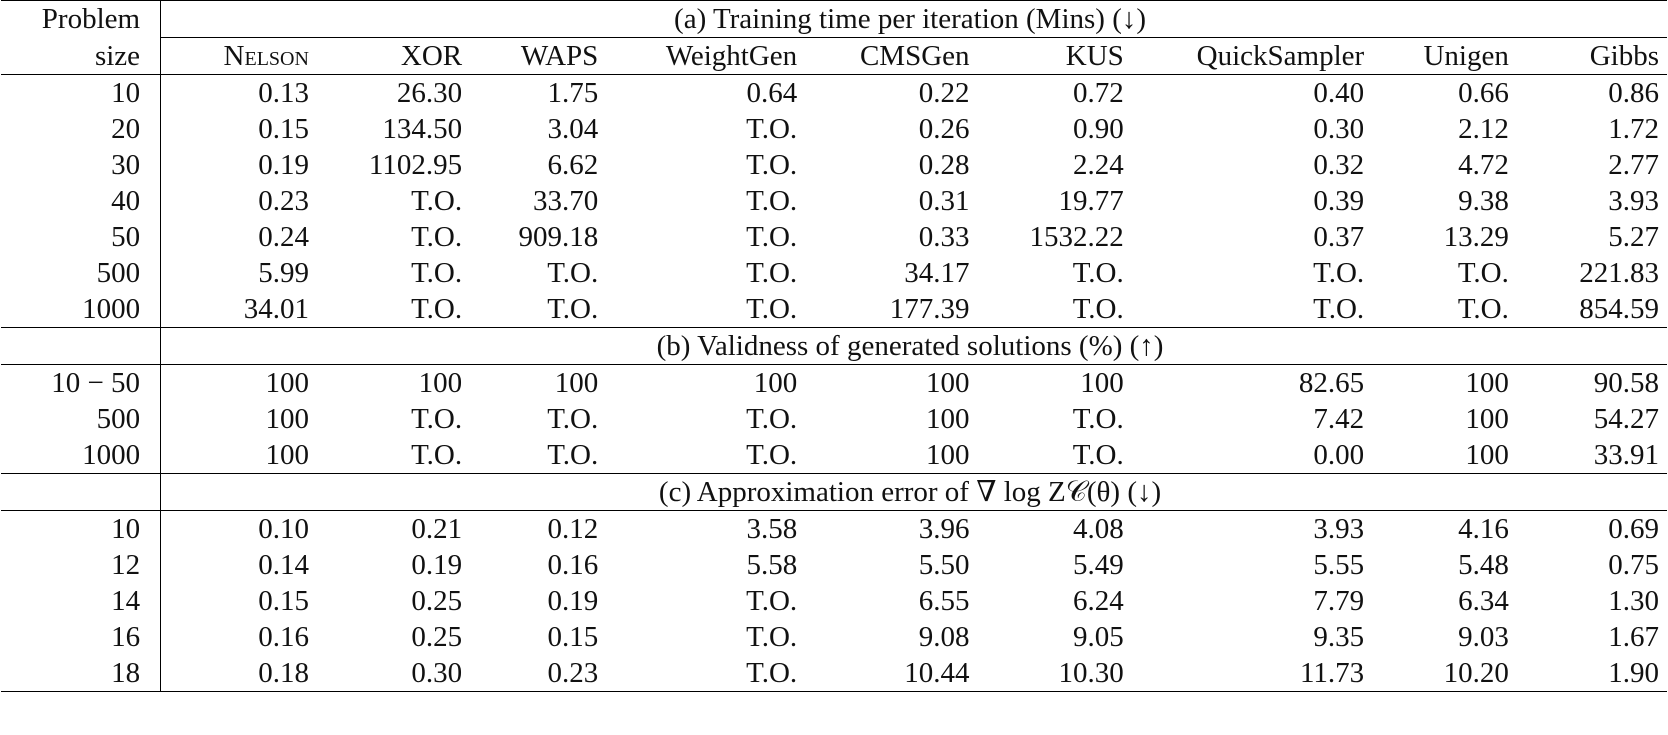 This screenshot has width=1668, height=735. Describe the element at coordinates (81, 565) in the screenshot. I see `problem-size-cell: 12` at that location.